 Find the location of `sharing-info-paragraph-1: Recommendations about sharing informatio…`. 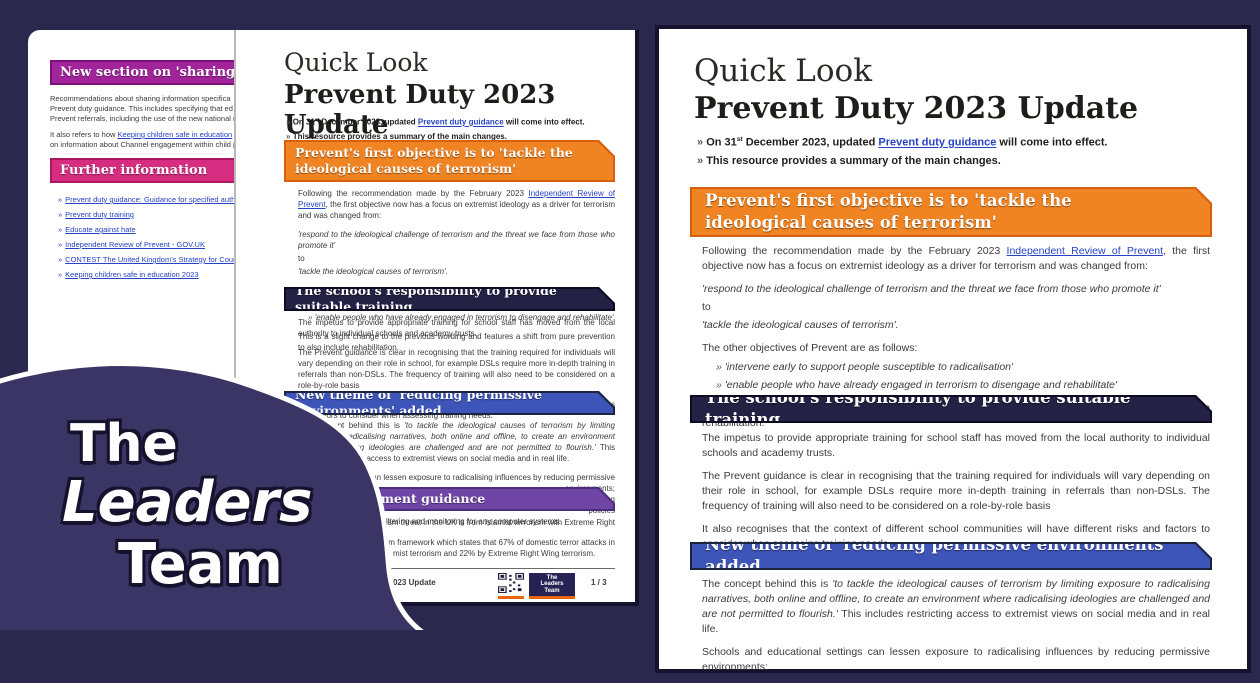

sharing-info-paragraph-1: Recommendations about sharing informatio… is located at coordinates (142, 108).